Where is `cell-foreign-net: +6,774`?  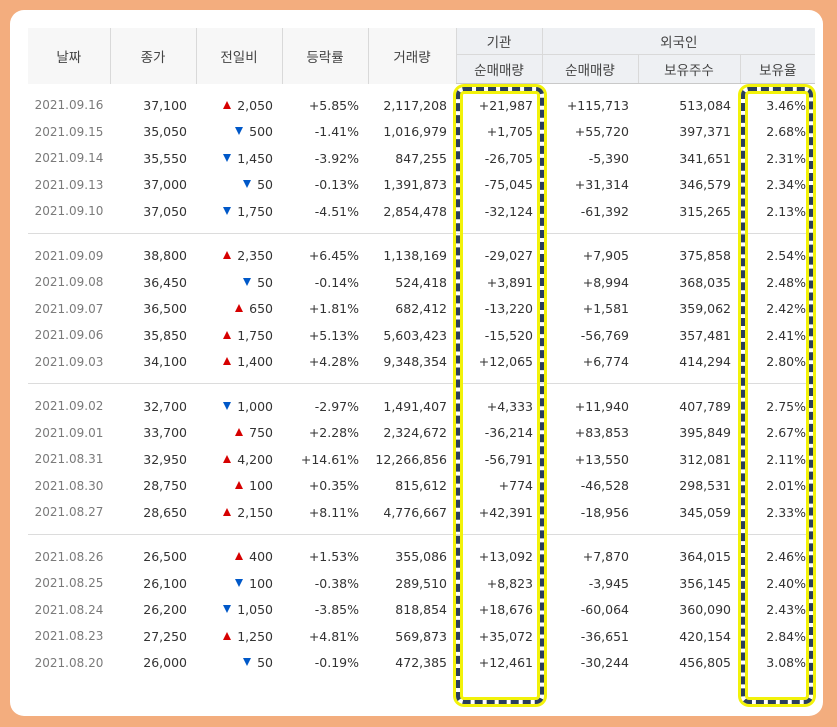
cell-foreign-net: +6,774 is located at coordinates (605, 362).